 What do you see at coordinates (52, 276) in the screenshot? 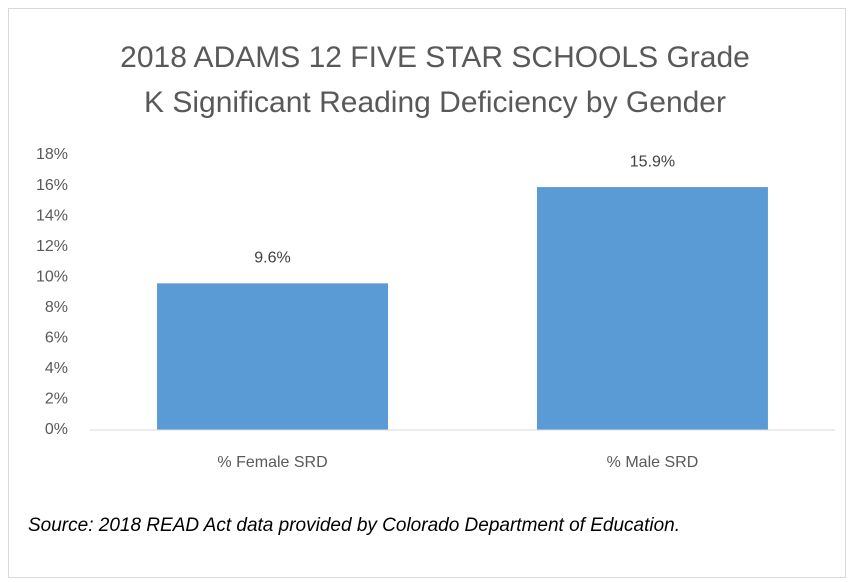
I see `y-tick-label: 10%` at bounding box center [52, 276].